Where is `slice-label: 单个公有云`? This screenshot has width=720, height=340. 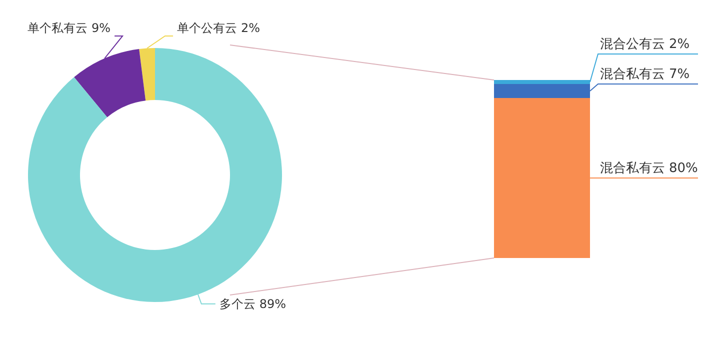 slice-label: 单个公有云 is located at coordinates (207, 28).